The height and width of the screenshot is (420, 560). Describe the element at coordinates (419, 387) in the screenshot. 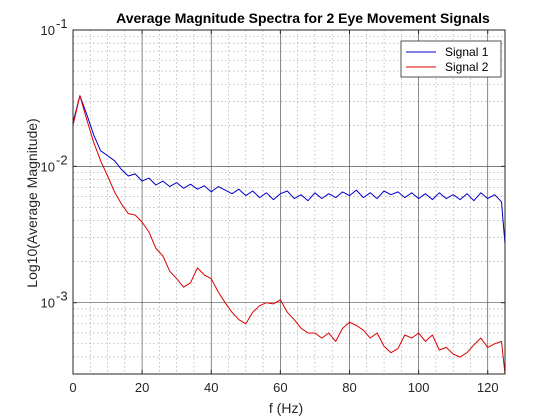

I see `x-tick-label: 100` at that location.